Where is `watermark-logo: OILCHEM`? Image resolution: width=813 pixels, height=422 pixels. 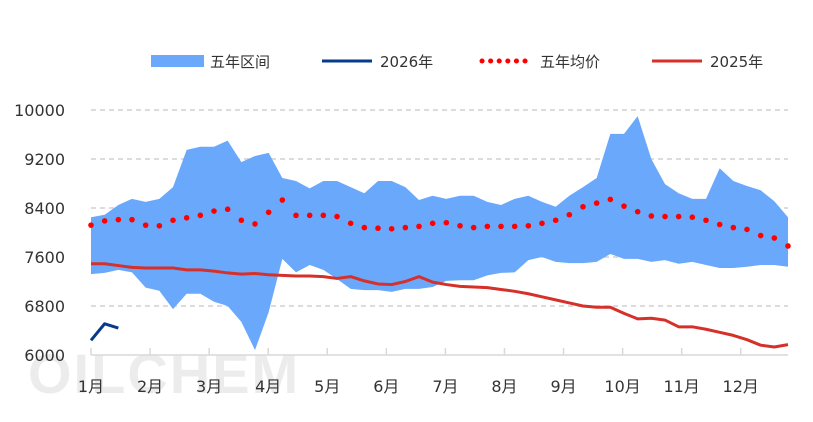 watermark-logo: OILCHEM is located at coordinates (164, 373).